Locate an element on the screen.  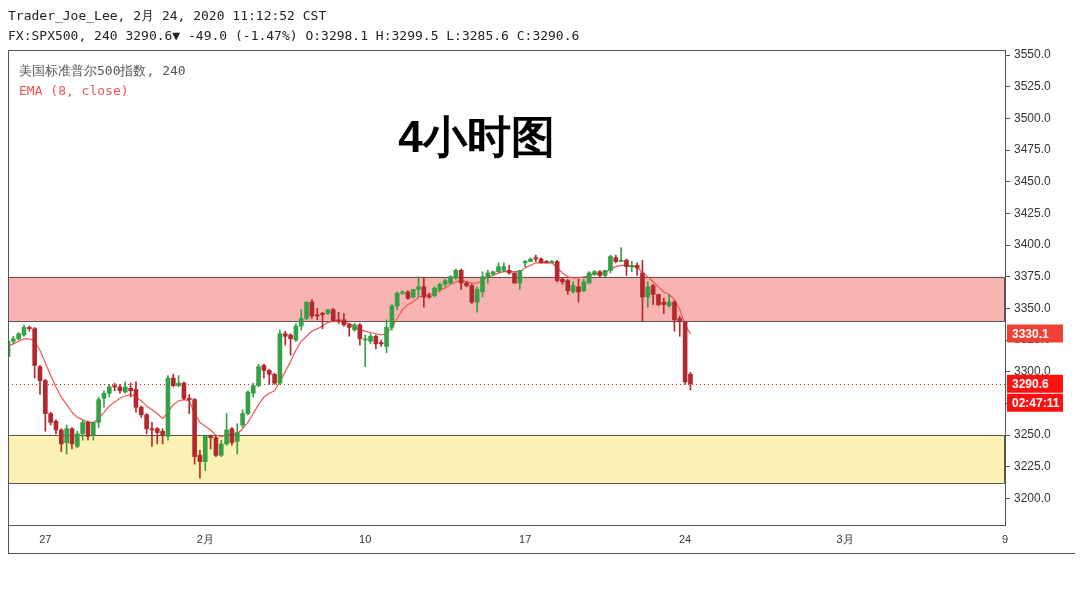
x-tick-label: 3月 is located at coordinates (845, 538).